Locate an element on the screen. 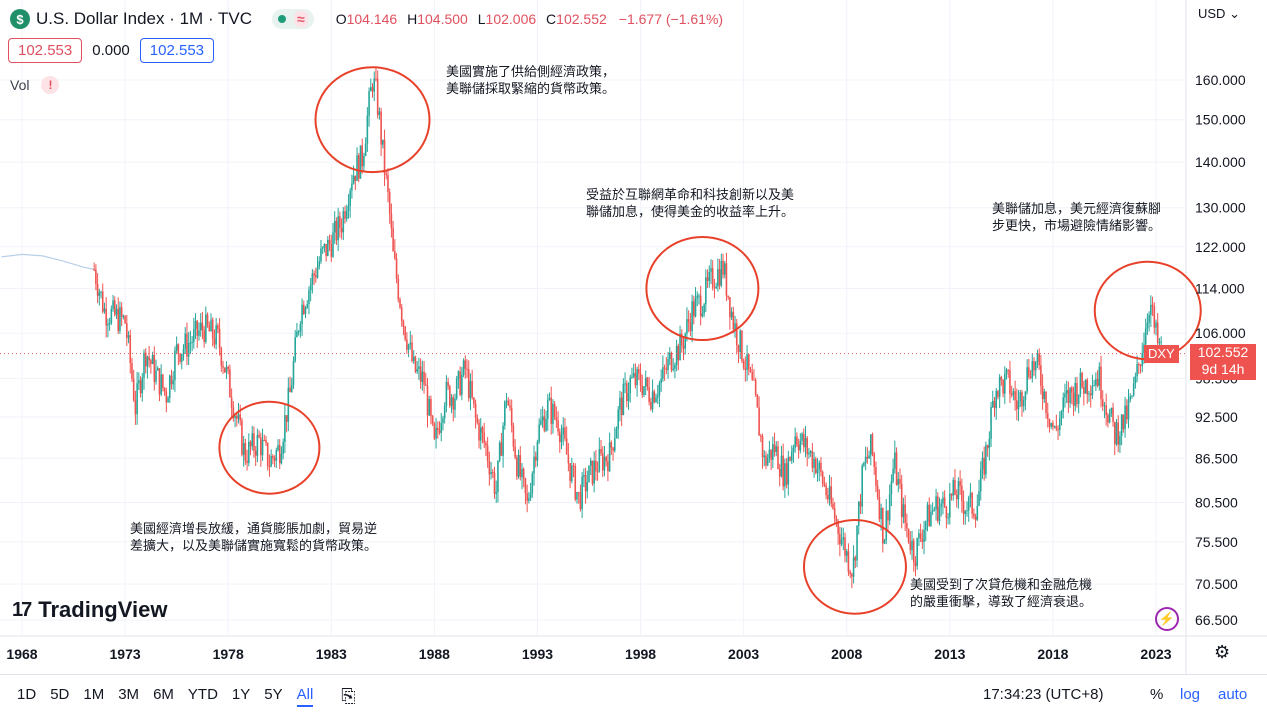 The image size is (1267, 718). clock-time: 17:34:23 (UTC+8) is located at coordinates (1043, 694).